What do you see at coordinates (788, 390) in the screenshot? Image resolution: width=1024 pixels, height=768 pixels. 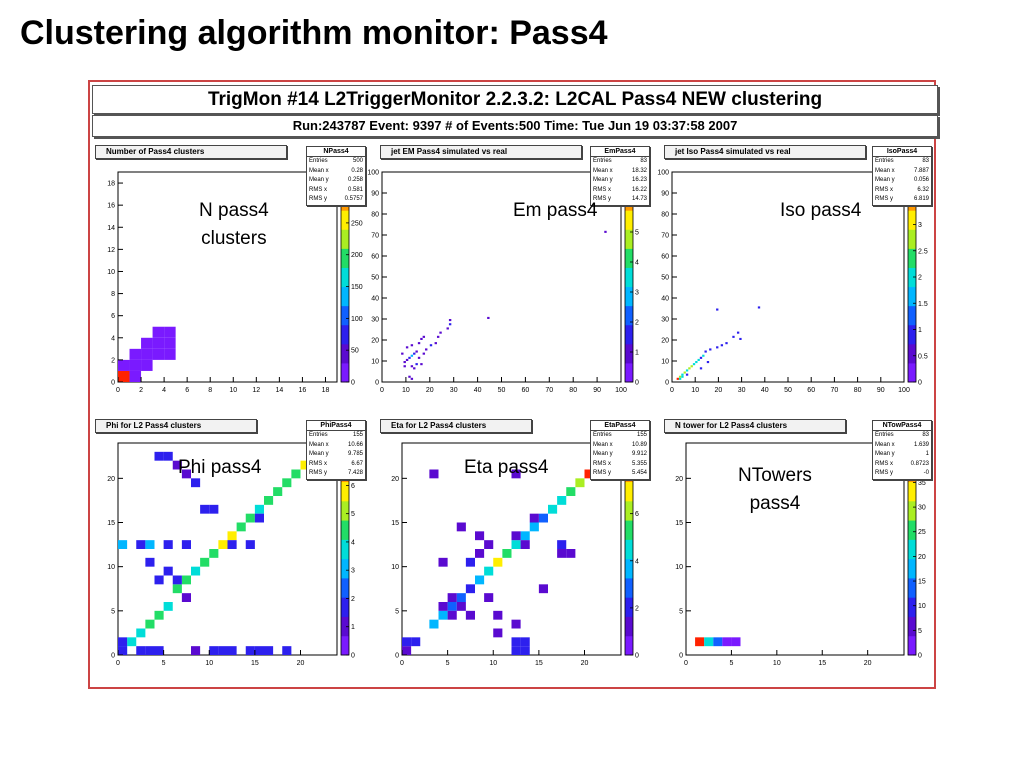 I see `x-tick-label: 50` at bounding box center [788, 390].